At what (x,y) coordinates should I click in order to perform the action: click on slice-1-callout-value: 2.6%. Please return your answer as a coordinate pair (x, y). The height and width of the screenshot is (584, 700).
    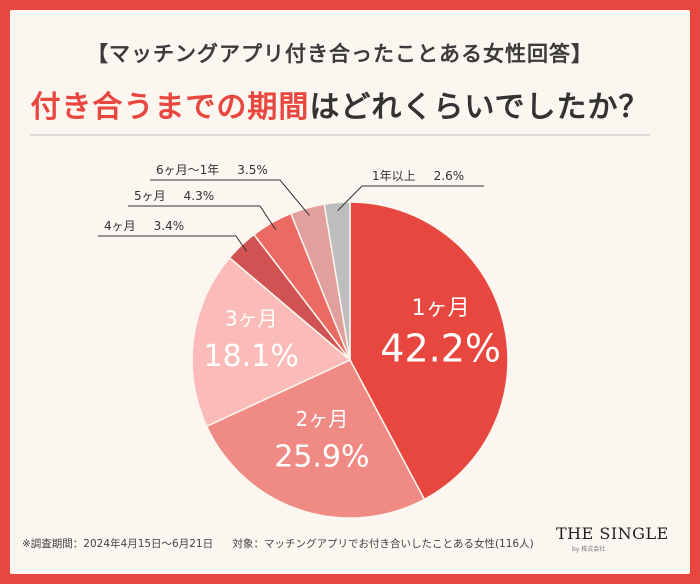
    Looking at the image, I should click on (449, 176).